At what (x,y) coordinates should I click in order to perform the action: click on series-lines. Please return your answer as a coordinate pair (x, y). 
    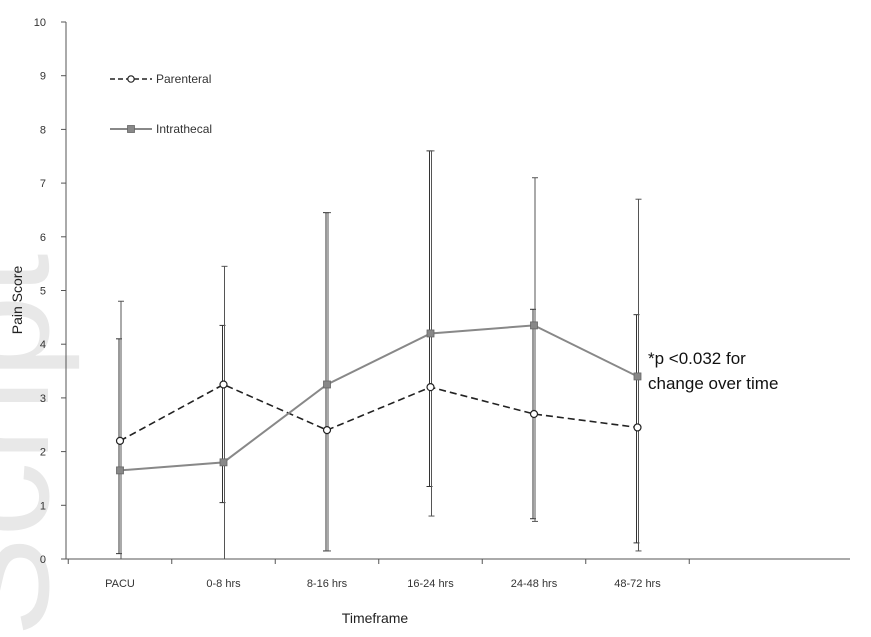
    Looking at the image, I should click on (378, 398).